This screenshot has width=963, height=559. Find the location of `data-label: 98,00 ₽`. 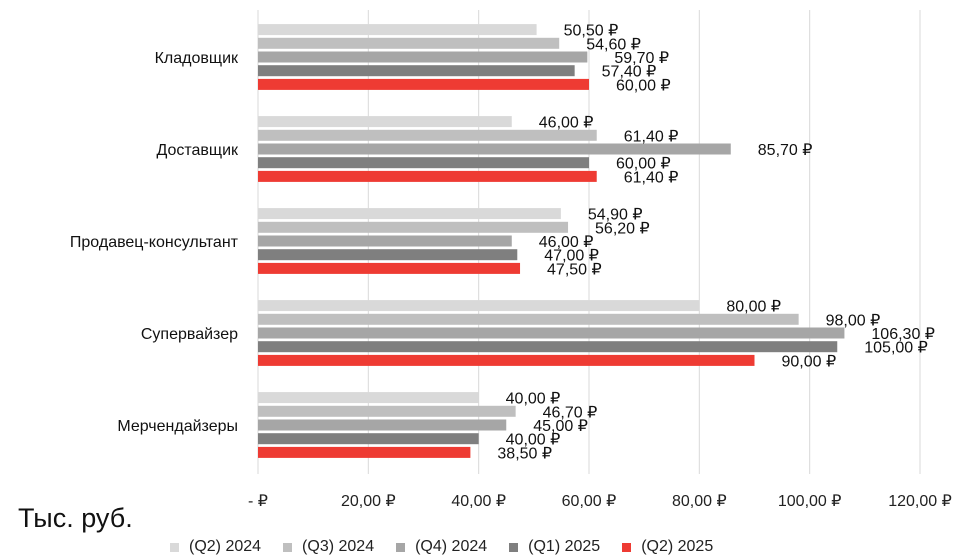

data-label: 98,00 ₽ is located at coordinates (853, 320).